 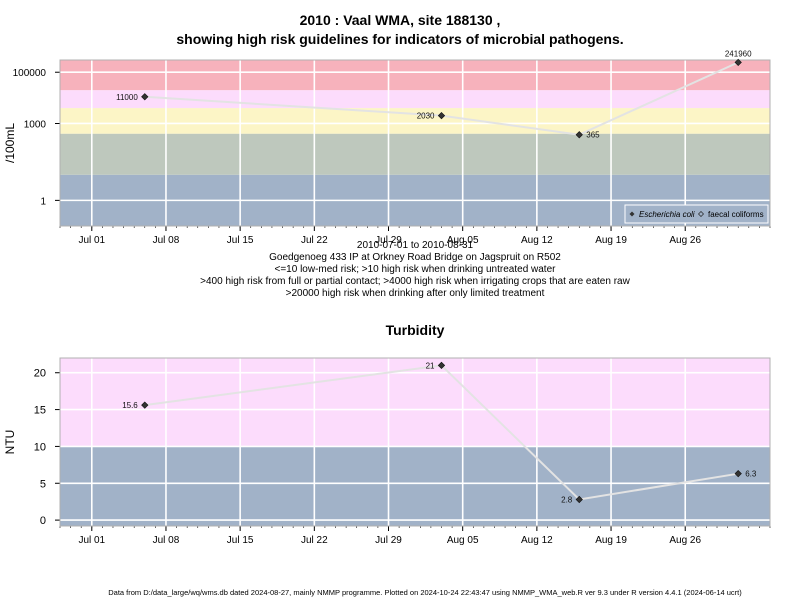 What do you see at coordinates (751, 474) in the screenshot?
I see `data-label: 6.3` at bounding box center [751, 474].